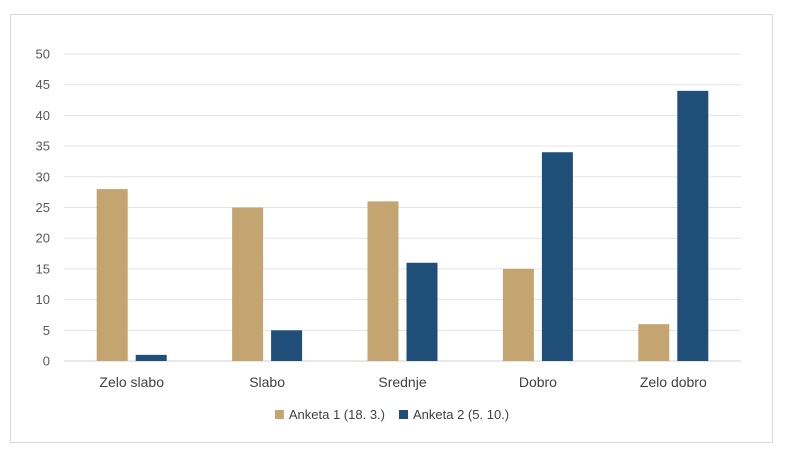 This screenshot has height=452, width=786. I want to click on x-category-label-4: Zelo dobro, so click(673, 382).